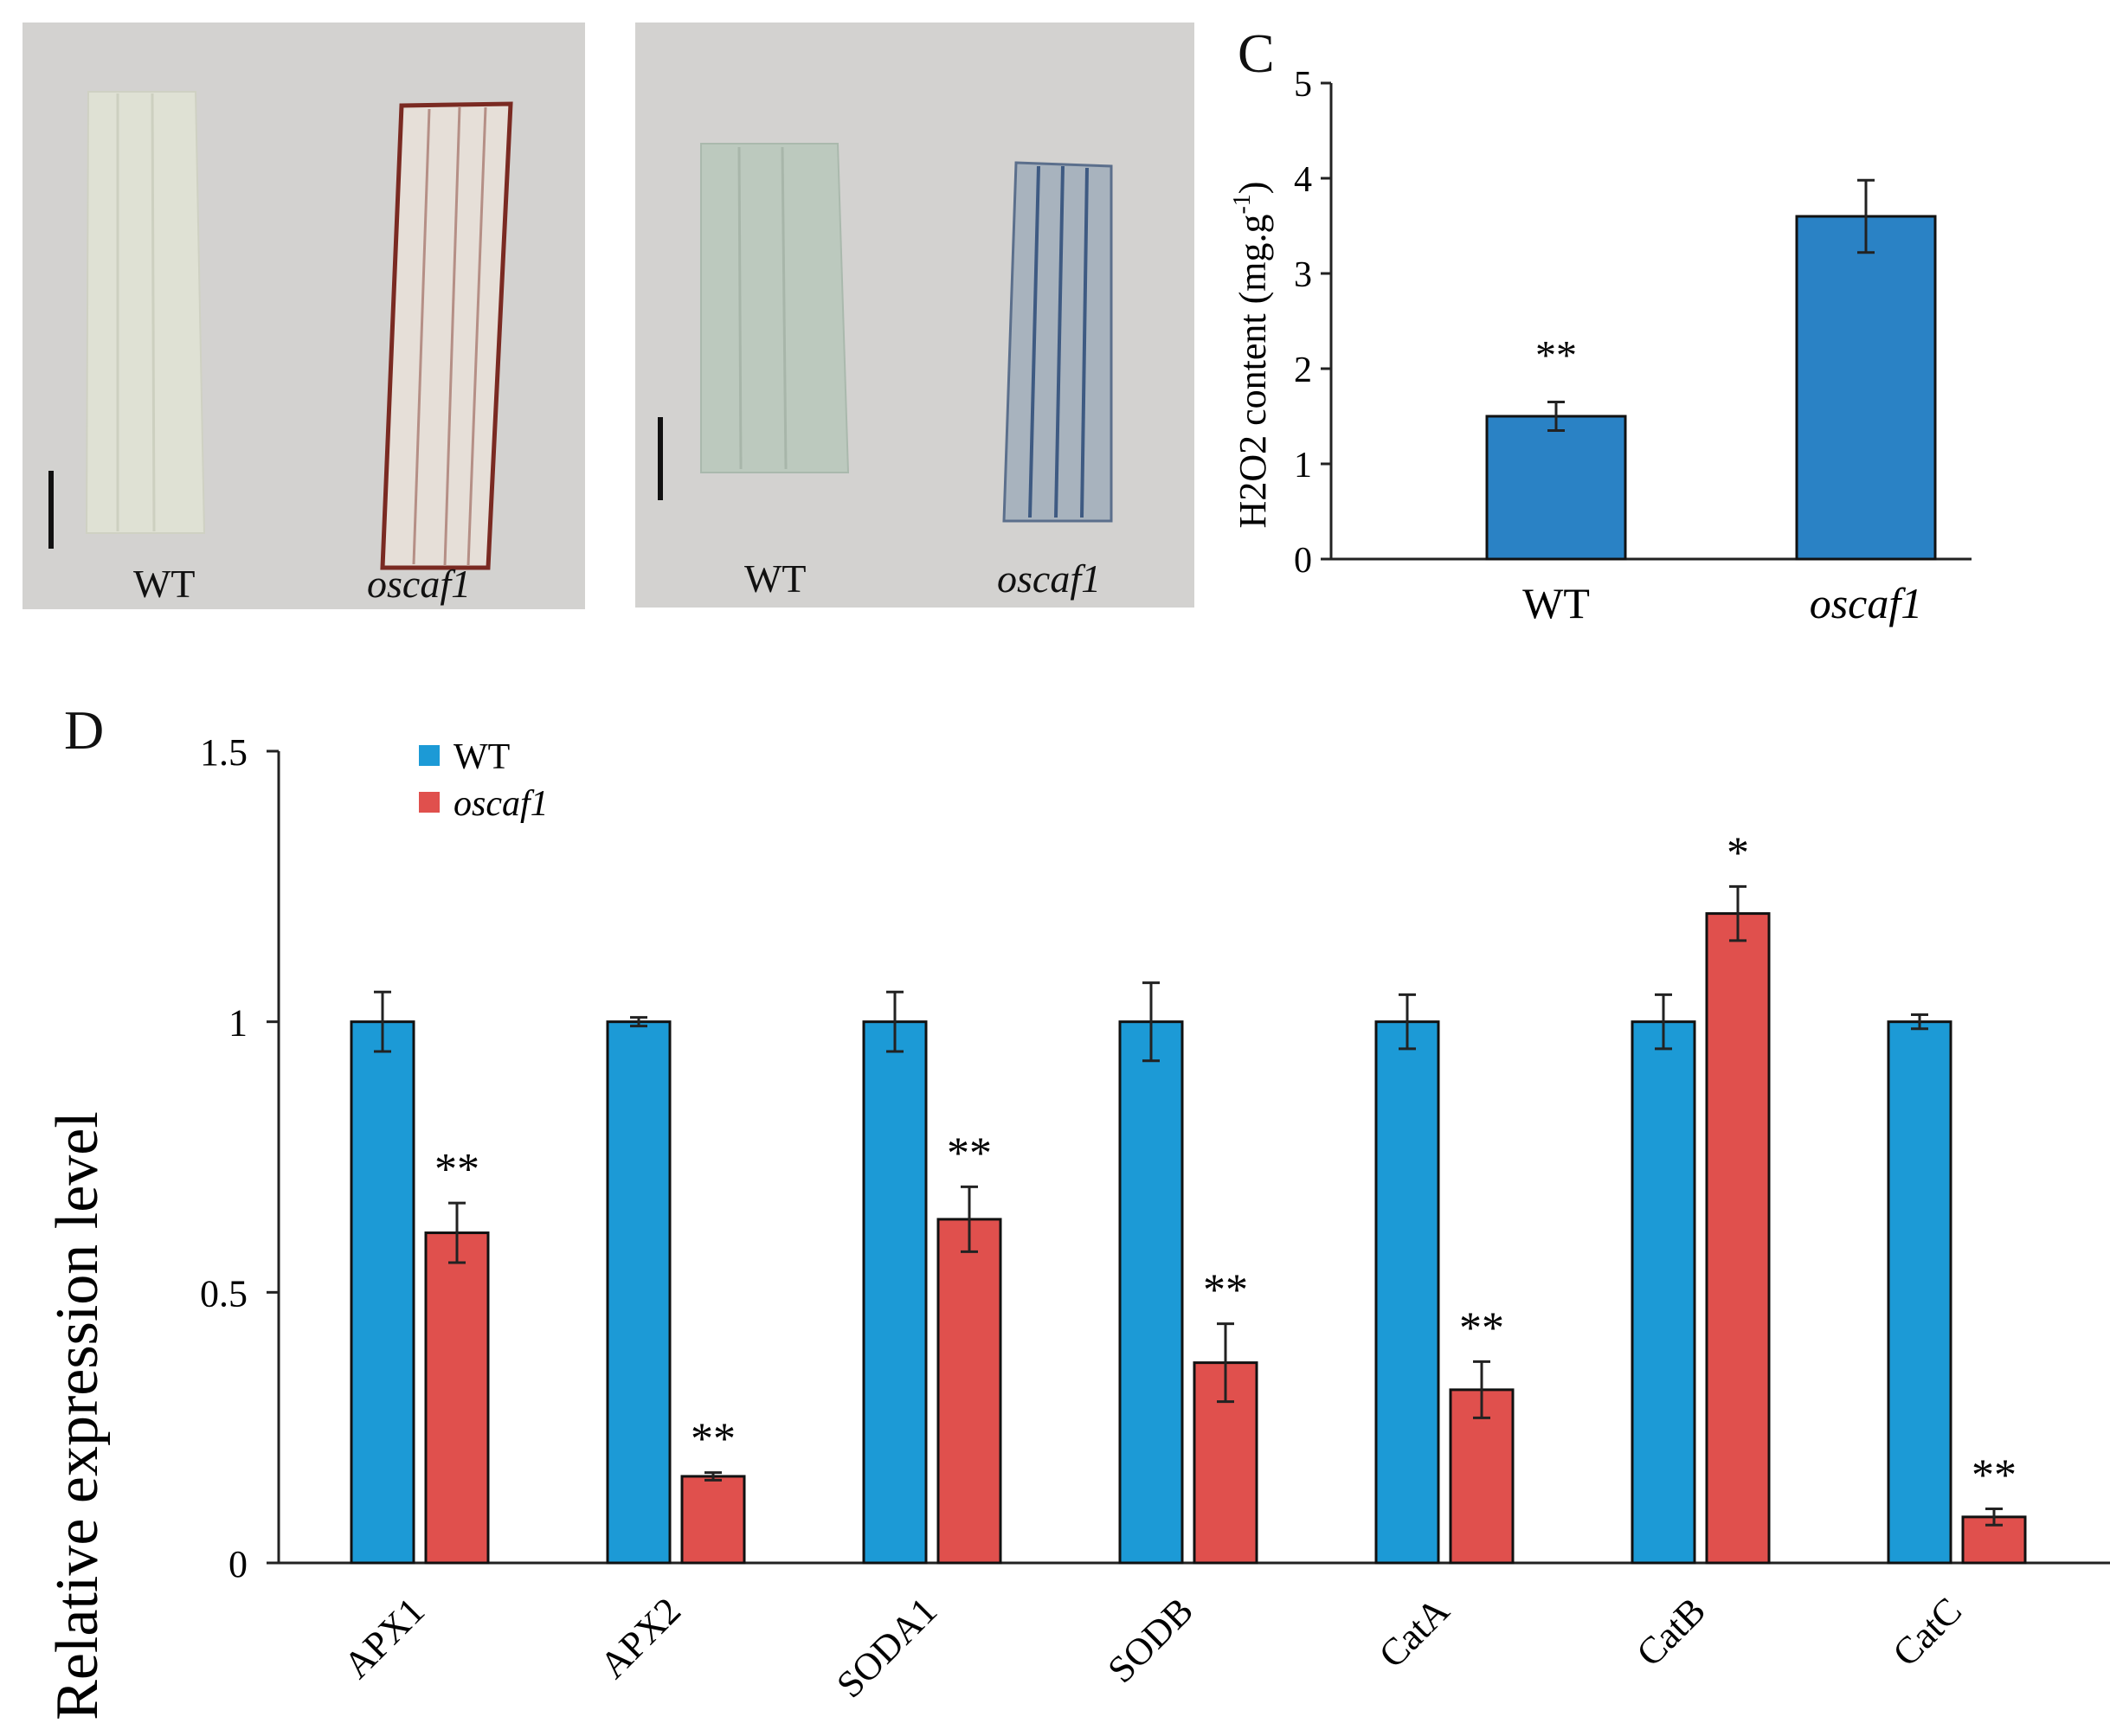  What do you see at coordinates (224, 1293) in the screenshot?
I see `y-tick-label: 0.5` at bounding box center [224, 1293].